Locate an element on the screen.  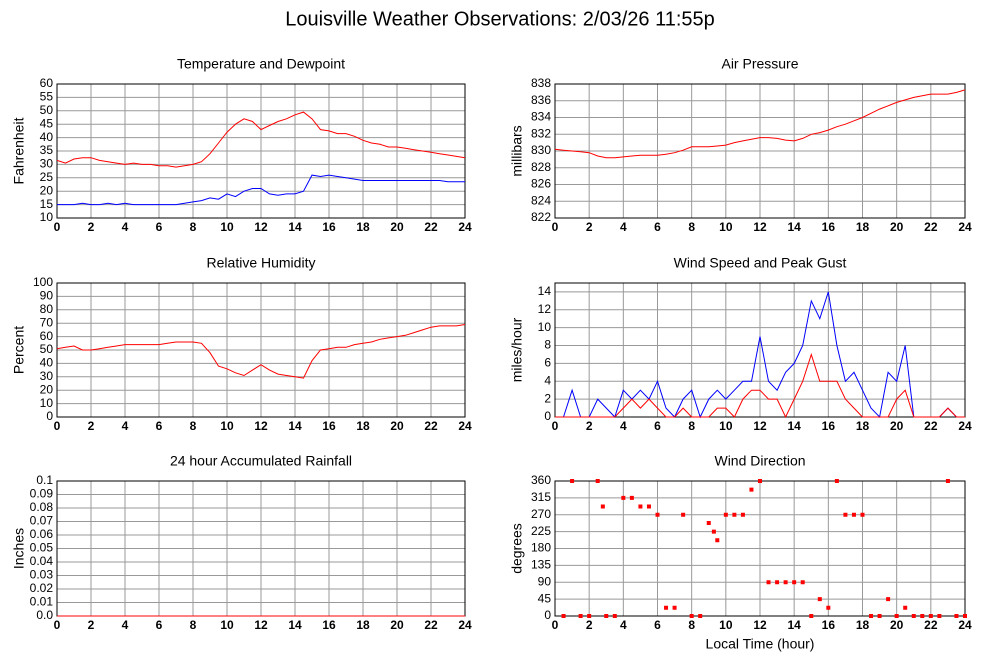
y-tick-label: 4 is located at coordinates (547, 380).